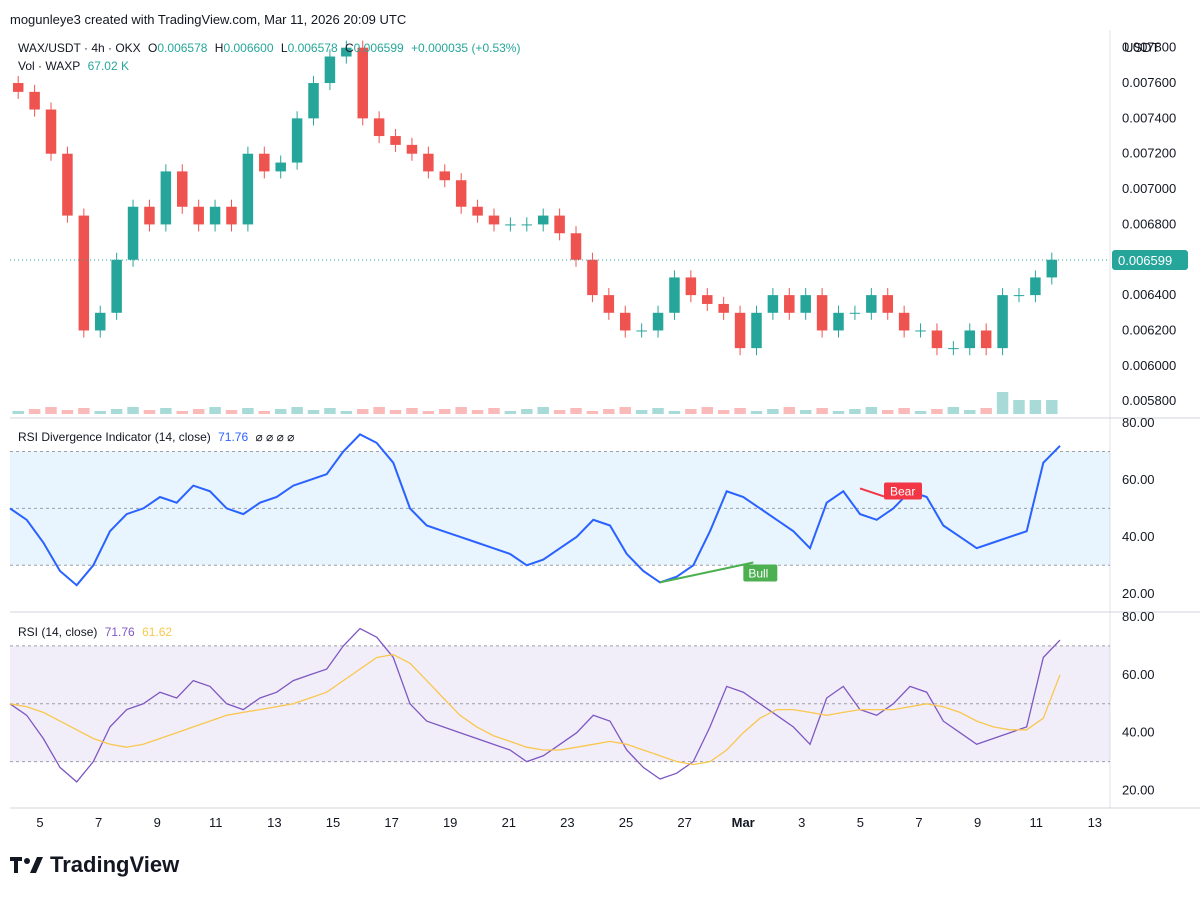 This screenshot has height=900, width=1200. I want to click on rsi-tick-label: 60.00, so click(1138, 674).